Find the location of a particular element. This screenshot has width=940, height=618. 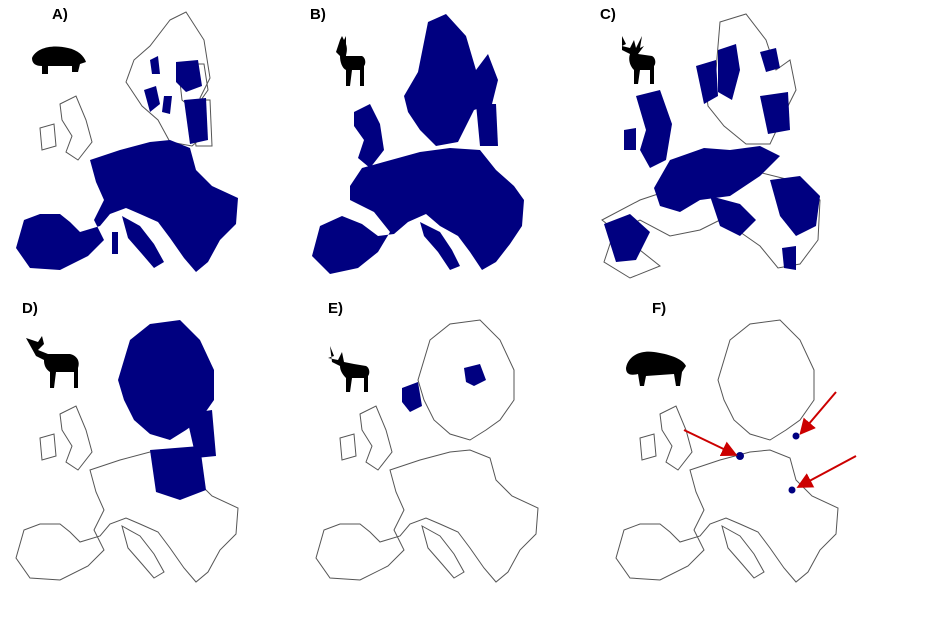

wild-boar-icon is located at coordinates (59, 60).